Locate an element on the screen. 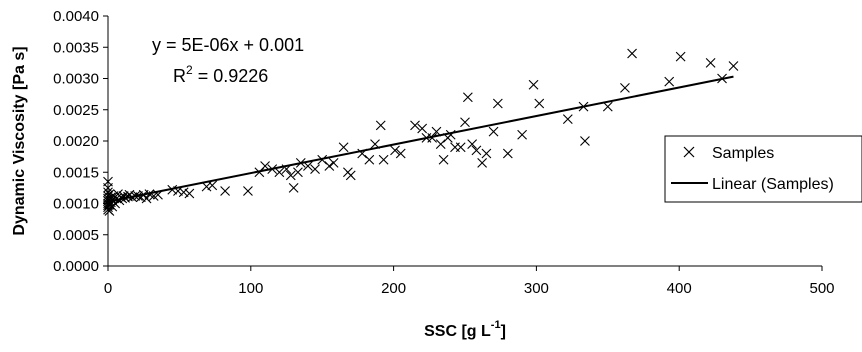  y-tick-label: 0.0000 is located at coordinates (76, 266).